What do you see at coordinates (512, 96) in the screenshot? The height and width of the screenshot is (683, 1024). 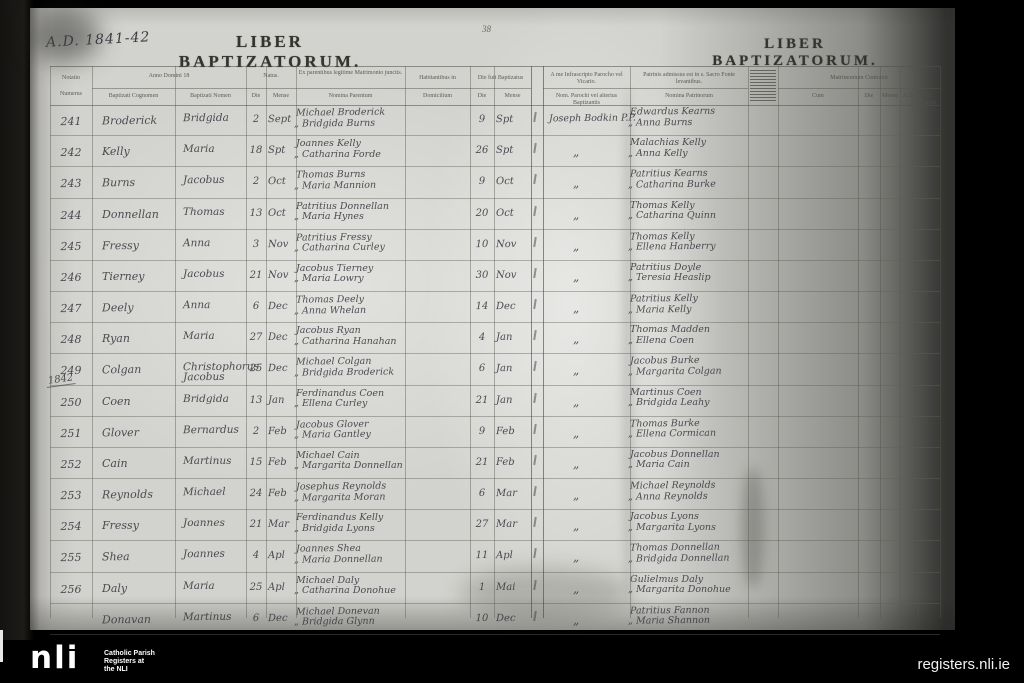 I see `header-baptizatus-mense: Mense` at bounding box center [512, 96].